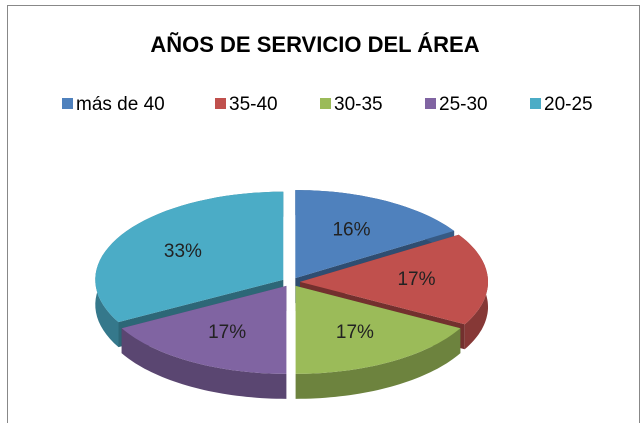 This screenshot has height=428, width=644. Describe the element at coordinates (183, 251) in the screenshot. I see `data-label: 33%` at that location.